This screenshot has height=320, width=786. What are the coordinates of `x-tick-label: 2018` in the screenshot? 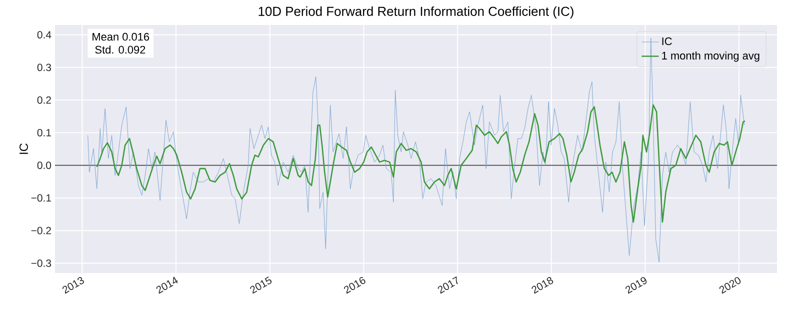 It's located at (543, 285).